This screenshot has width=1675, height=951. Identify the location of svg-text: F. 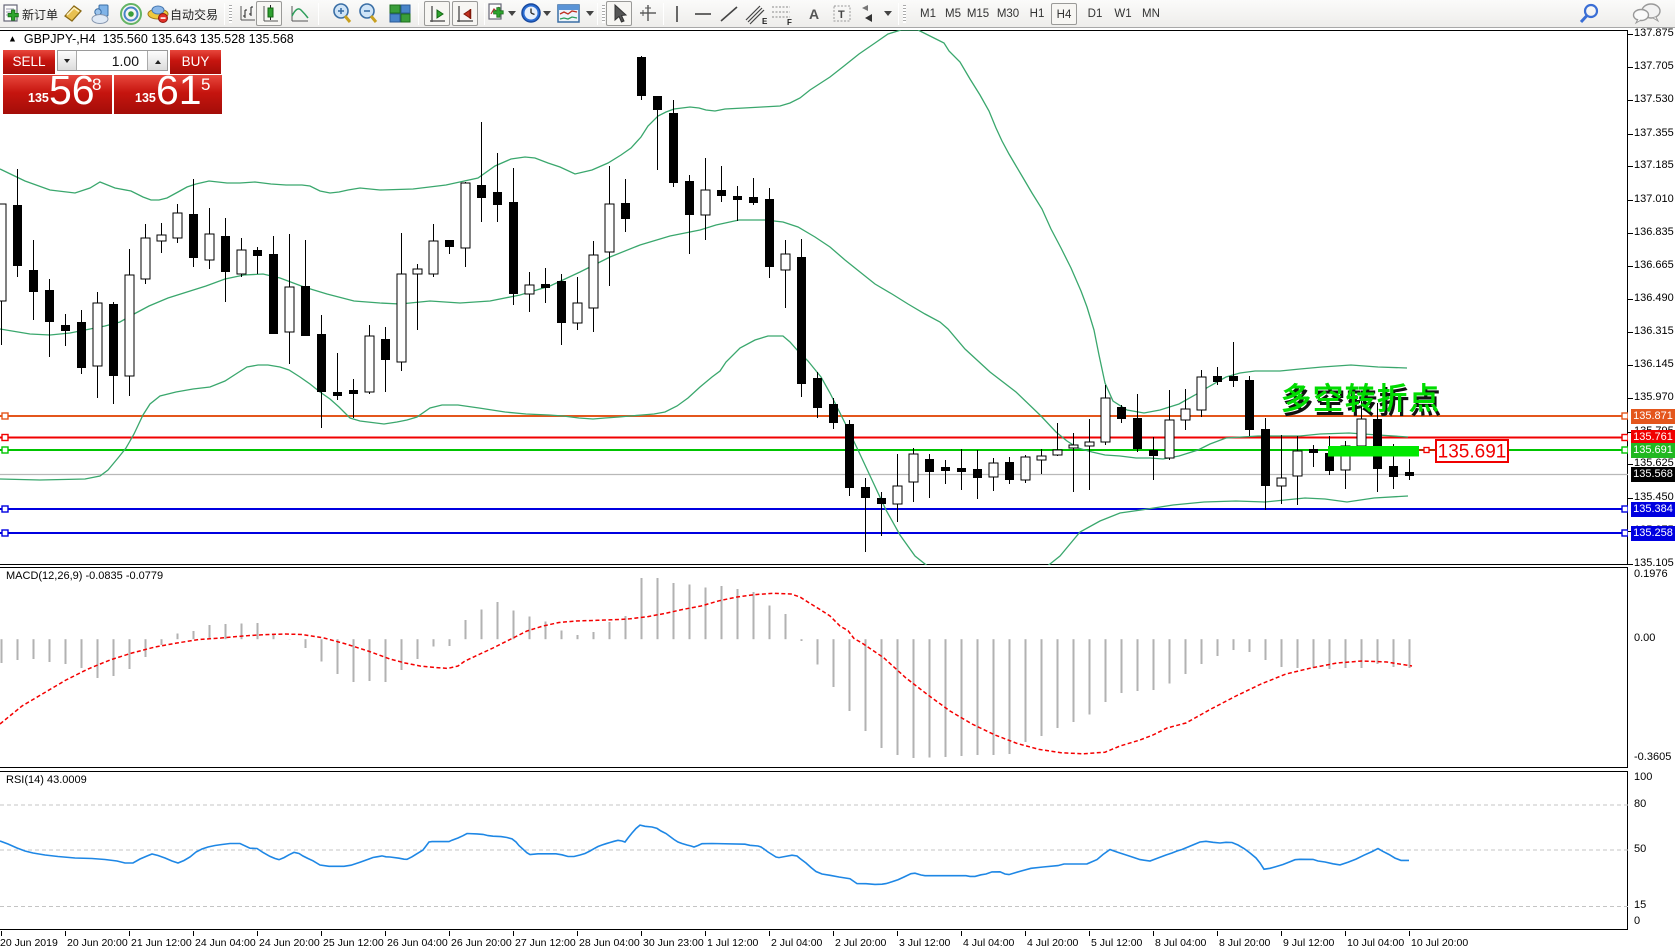
(789, 22).